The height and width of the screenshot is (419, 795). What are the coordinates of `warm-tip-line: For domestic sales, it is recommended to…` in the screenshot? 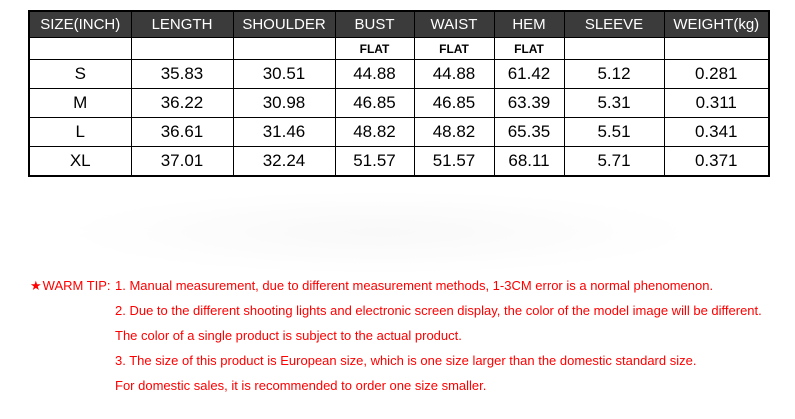 It's located at (301, 385).